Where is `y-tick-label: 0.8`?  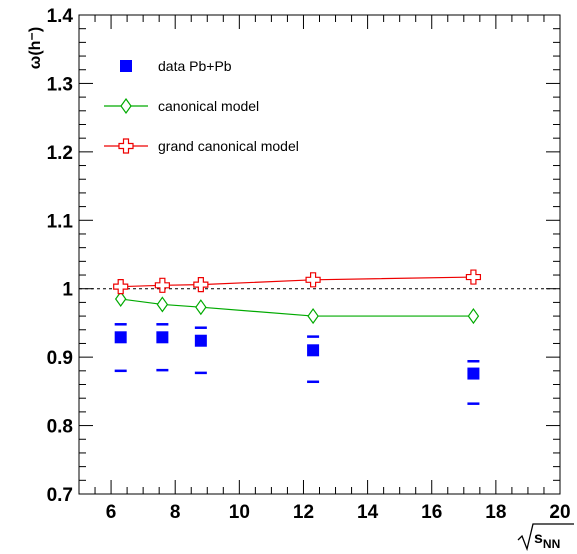 y-tick-label: 0.8 is located at coordinates (60, 427).